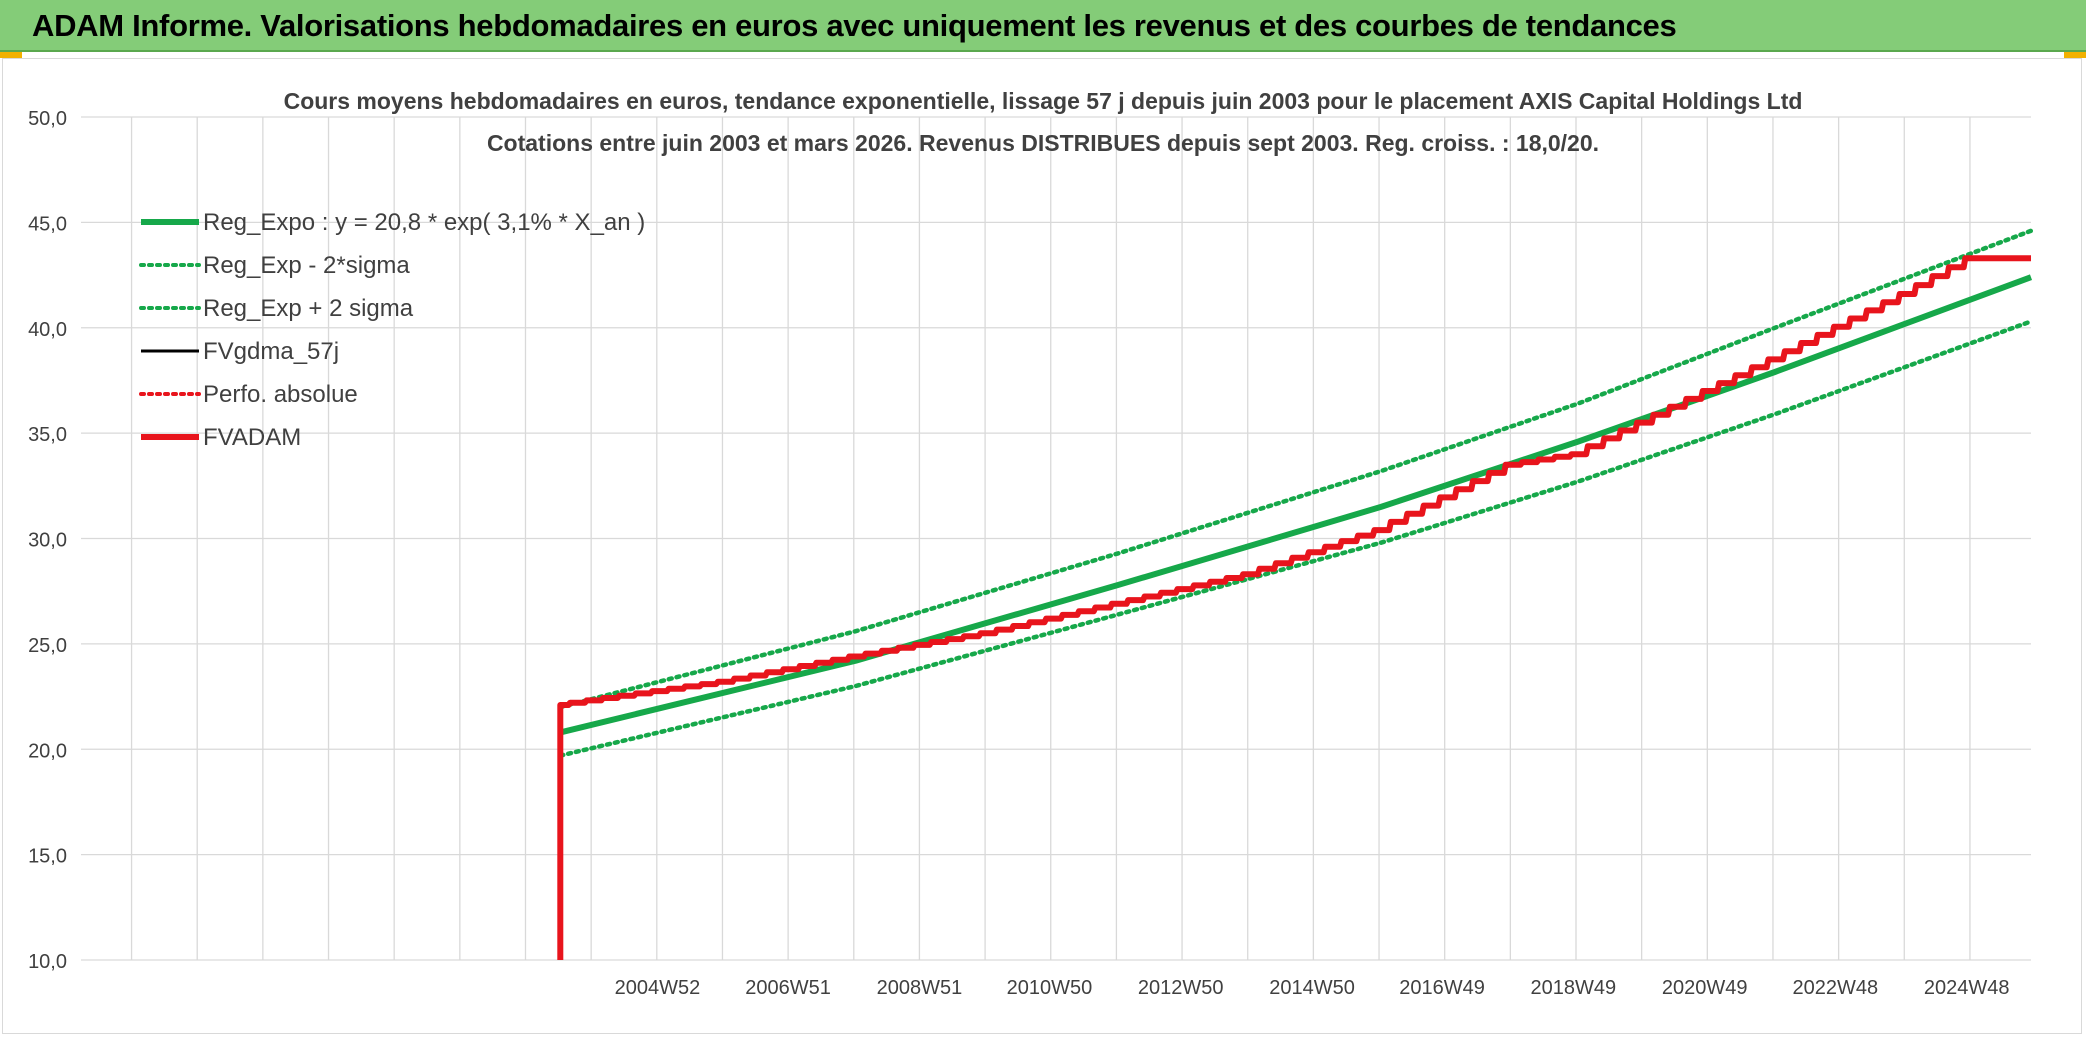 The image size is (2086, 1038). What do you see at coordinates (11, 55) in the screenshot?
I see `corner-marker-top-left` at bounding box center [11, 55].